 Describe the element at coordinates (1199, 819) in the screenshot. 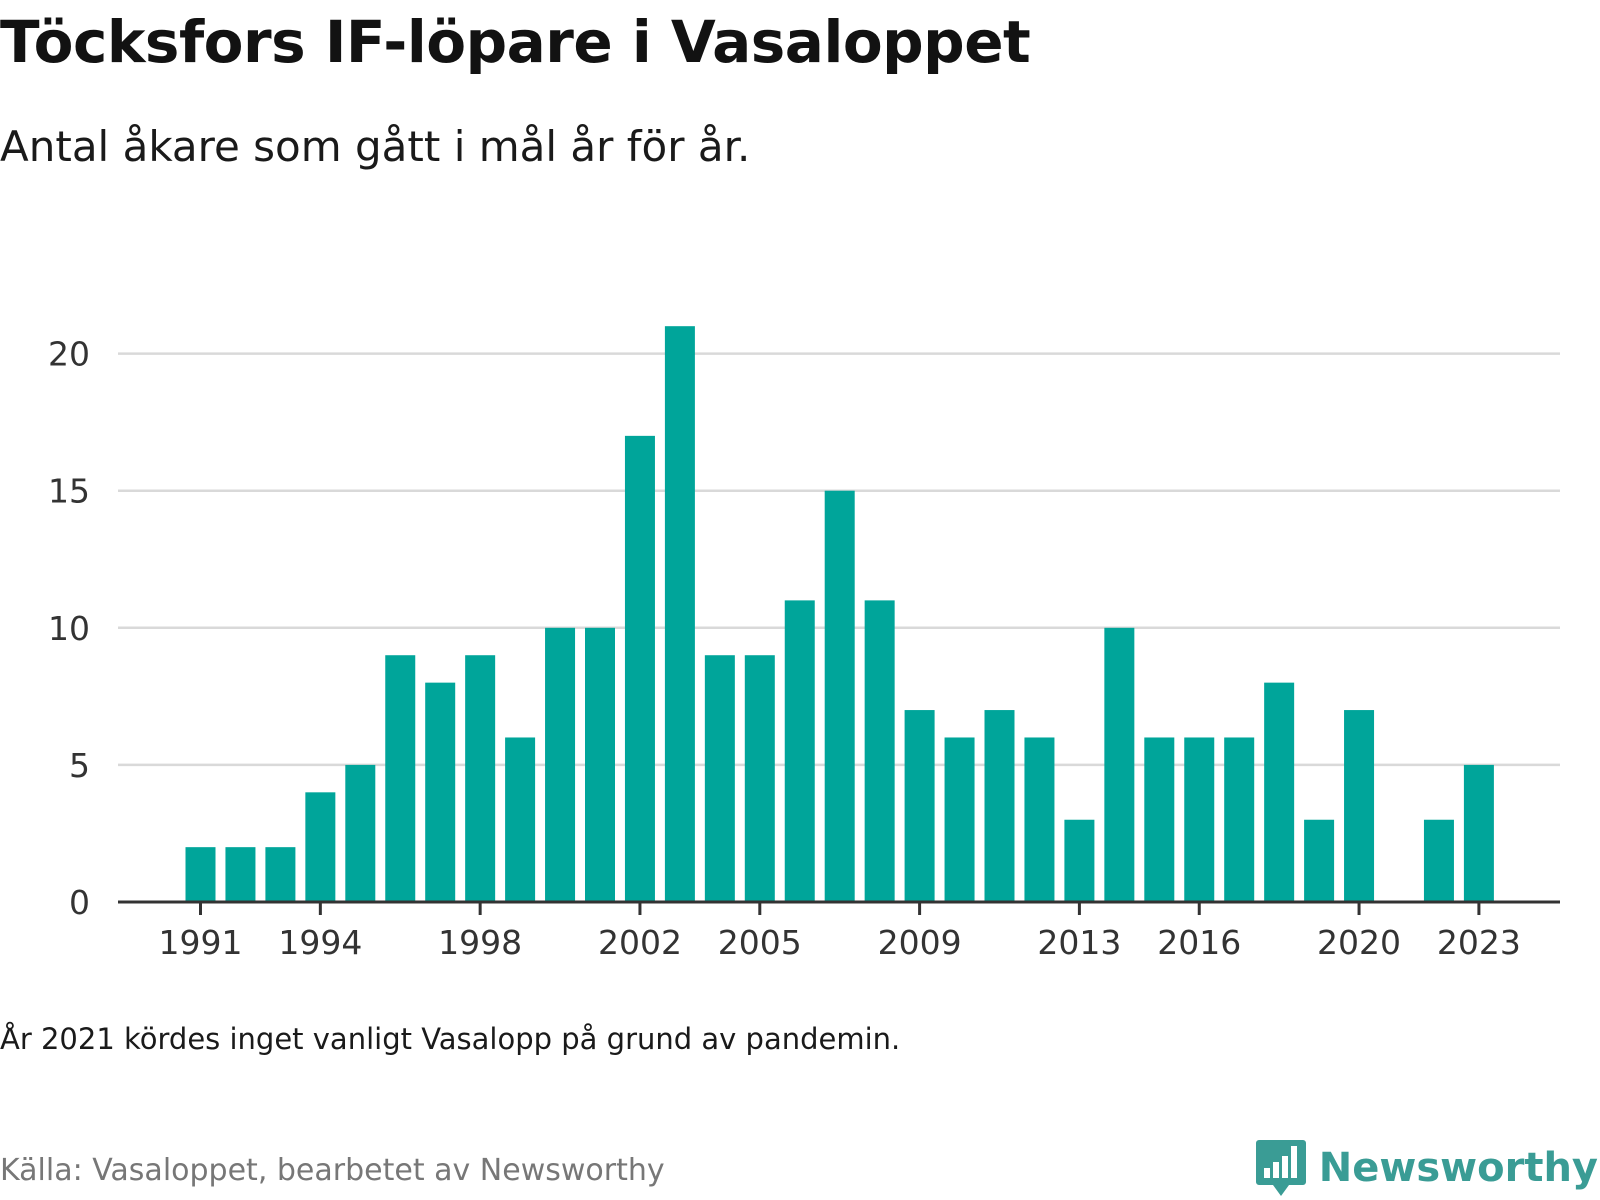

I see `bar-2016` at that location.